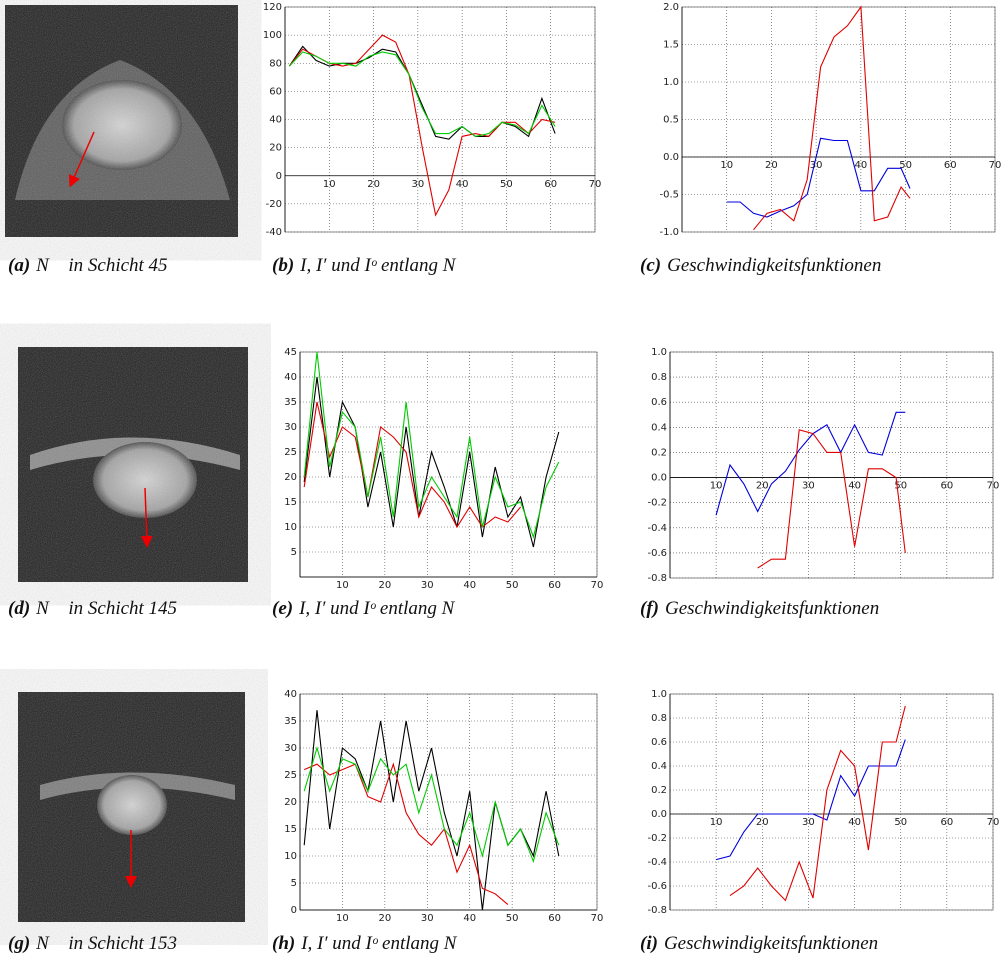 This screenshot has height=970, width=1008. What do you see at coordinates (671, 120) in the screenshot?
I see `y-tick-label: 0.5` at bounding box center [671, 120].